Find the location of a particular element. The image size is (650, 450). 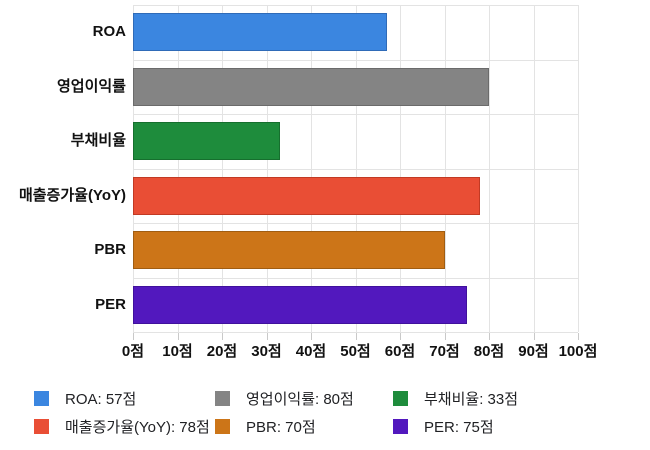

category-label: PER is located at coordinates (110, 304).